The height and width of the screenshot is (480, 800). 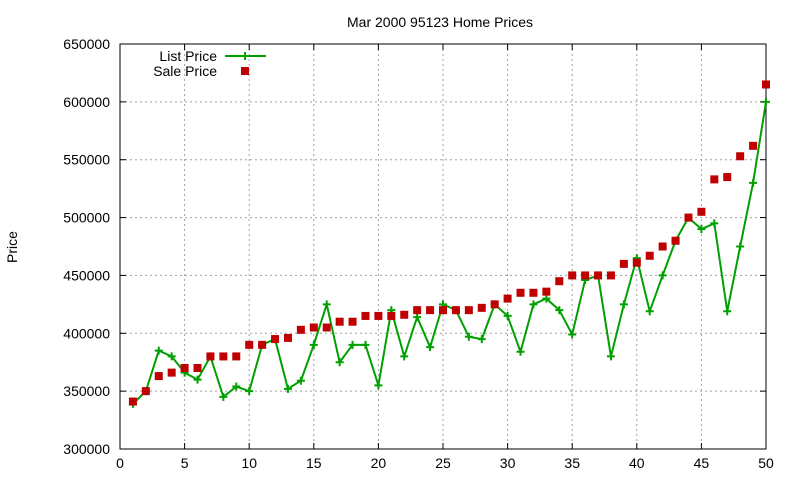 What do you see at coordinates (86, 449) in the screenshot?
I see `y-tick-label: 300000` at bounding box center [86, 449].